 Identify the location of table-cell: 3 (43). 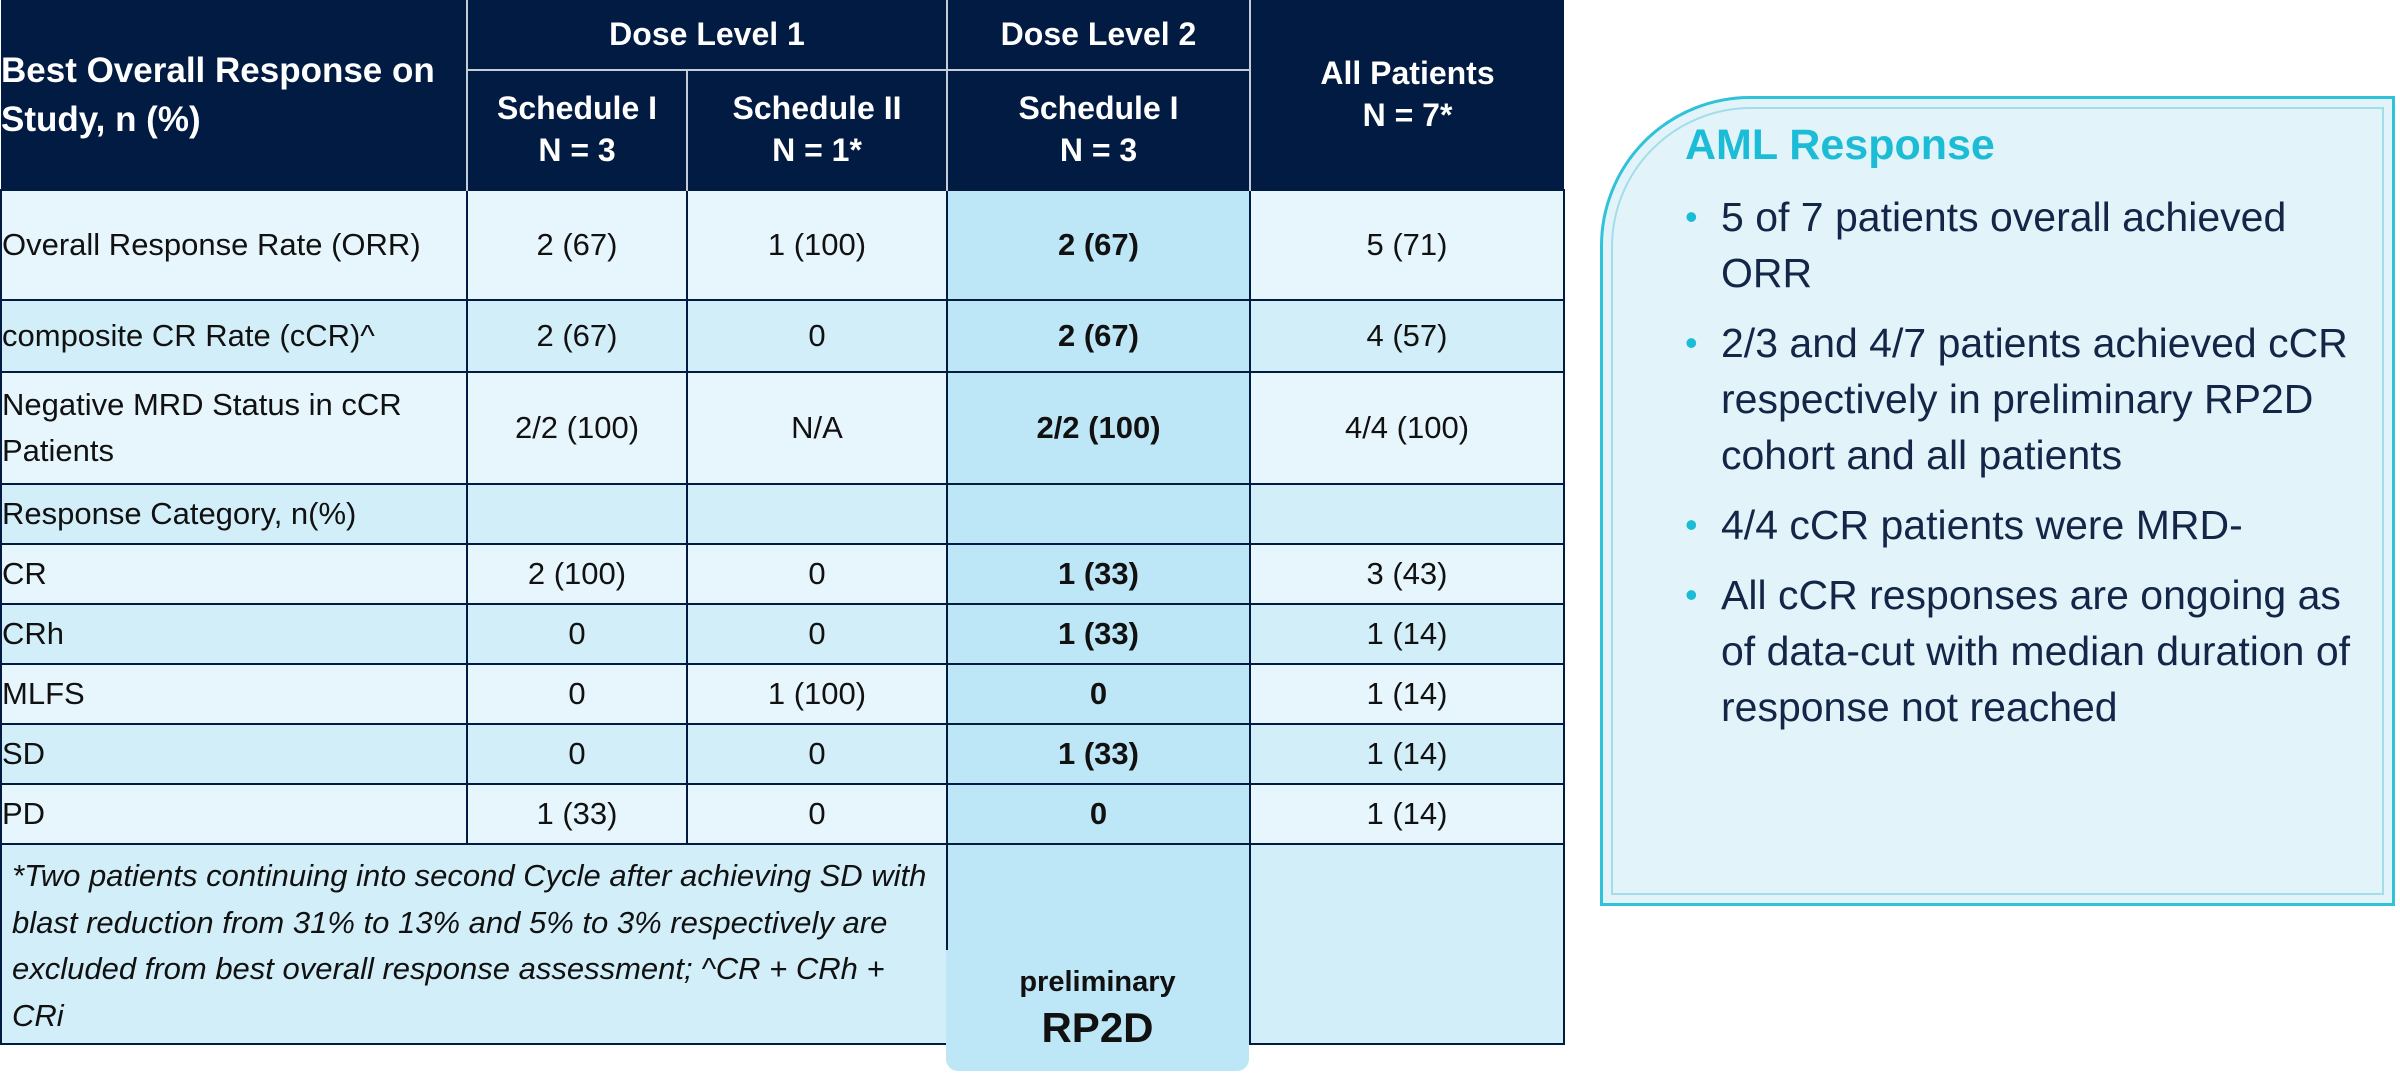
(1407, 574).